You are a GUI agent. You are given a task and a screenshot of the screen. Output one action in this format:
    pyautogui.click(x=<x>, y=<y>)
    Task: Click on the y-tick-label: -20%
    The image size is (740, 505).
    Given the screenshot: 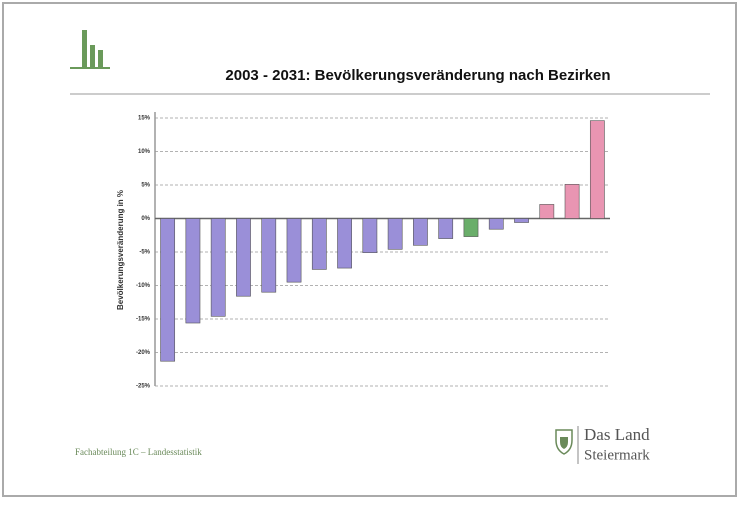 What is the action you would take?
    pyautogui.click(x=143, y=353)
    